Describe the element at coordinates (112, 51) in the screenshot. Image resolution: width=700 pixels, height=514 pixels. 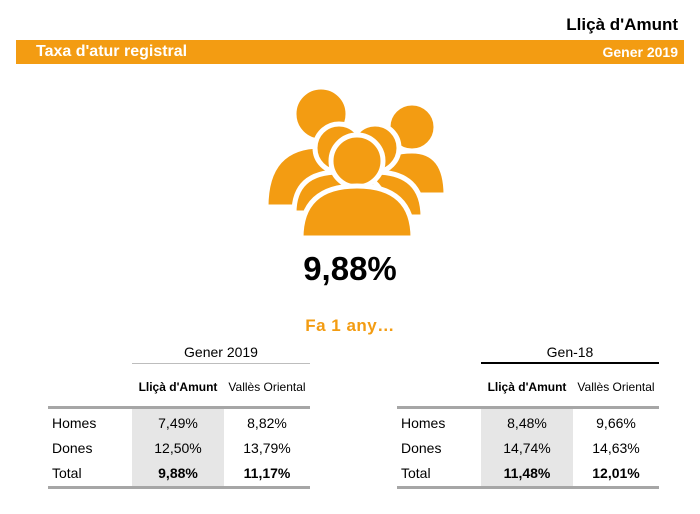
I see `indicator-title: Taxa d'atur registral` at that location.